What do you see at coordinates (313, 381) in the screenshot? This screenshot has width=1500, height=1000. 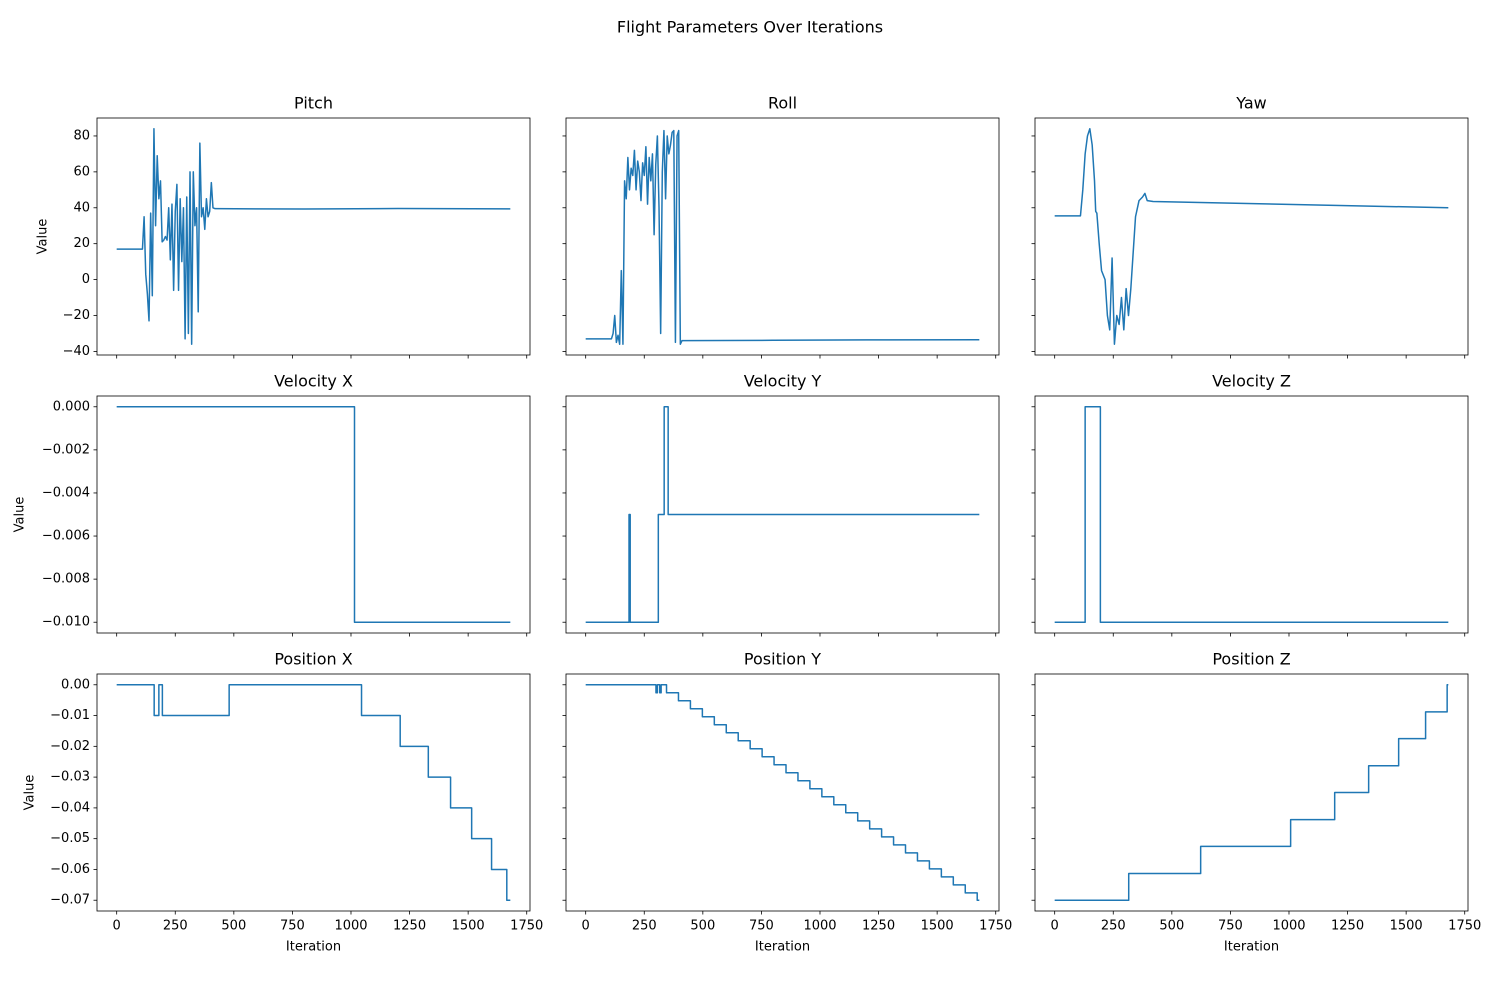 I see `panel-title: Velocity X` at bounding box center [313, 381].